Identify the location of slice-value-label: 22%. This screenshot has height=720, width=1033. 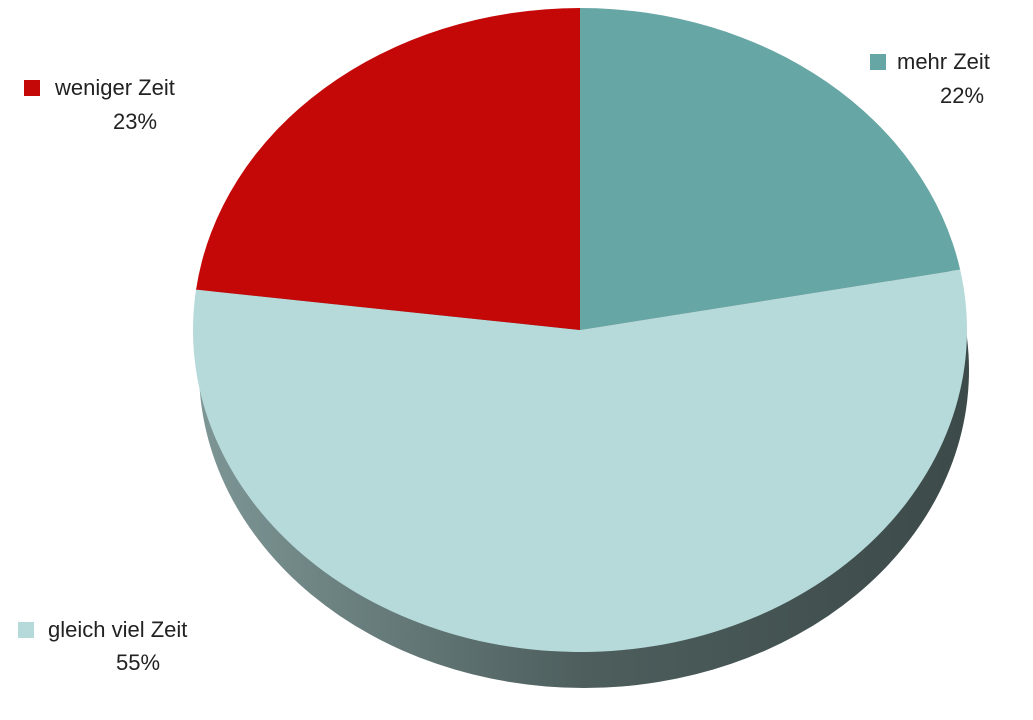
(962, 95).